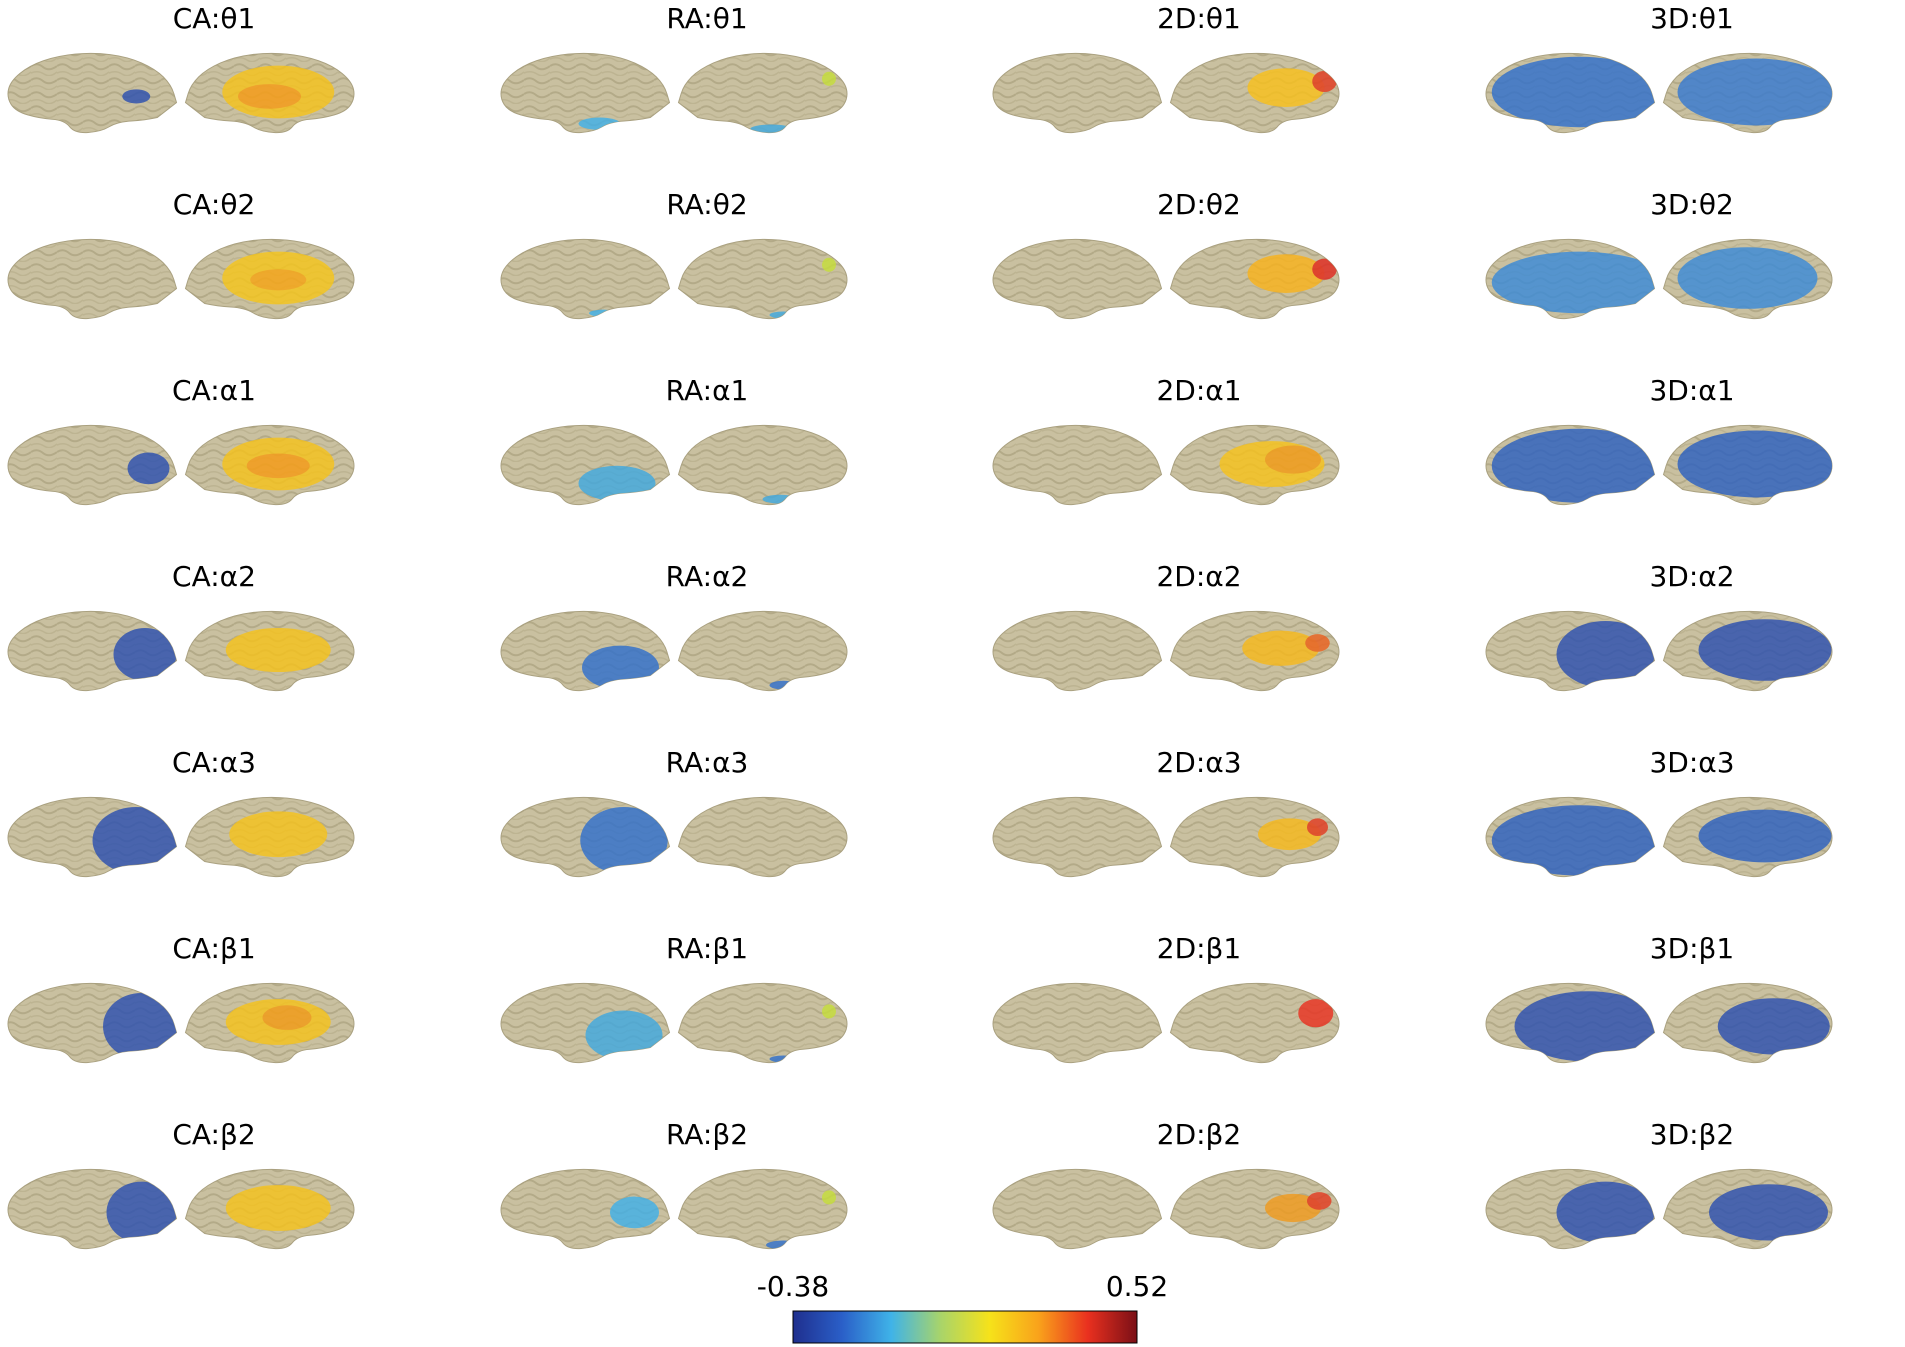  Describe the element at coordinates (1198, 390) in the screenshot. I see `panel-title: 2D:α1` at that location.